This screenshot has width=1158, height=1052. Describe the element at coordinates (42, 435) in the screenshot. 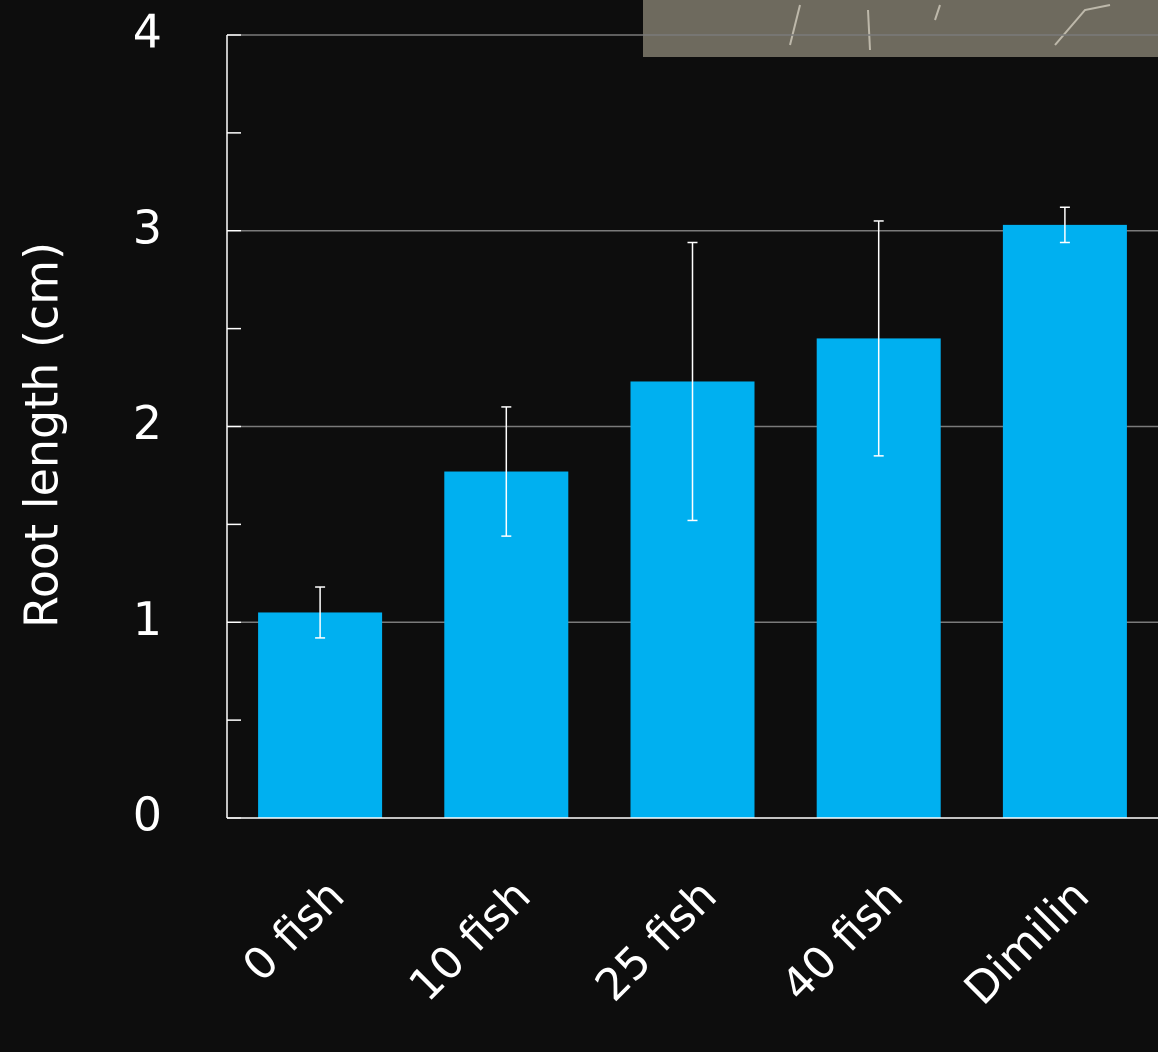

I see `y-axis-label: Root length (cm)` at that location.